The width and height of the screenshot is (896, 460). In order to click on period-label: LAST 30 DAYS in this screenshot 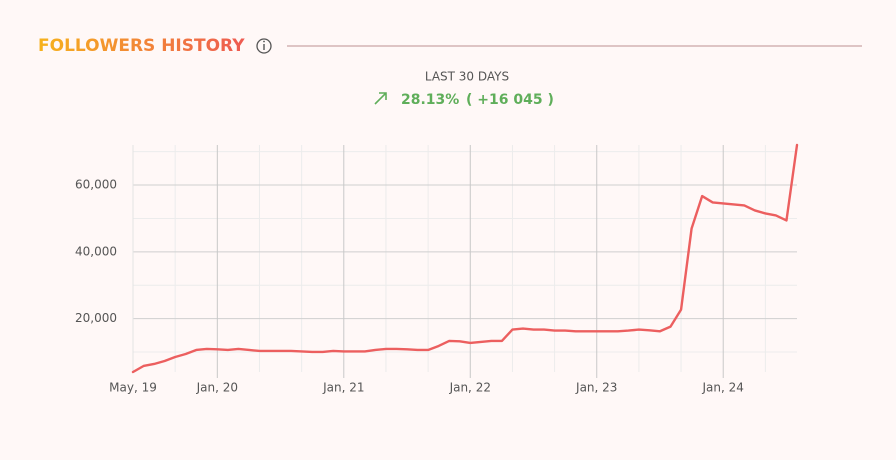, I will do `click(467, 77)`.